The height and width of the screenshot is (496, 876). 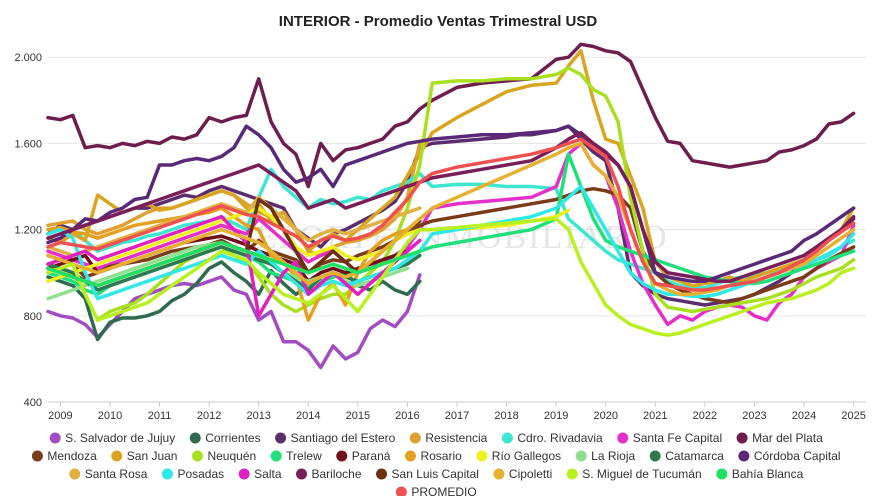 What do you see at coordinates (457, 416) in the screenshot?
I see `x-tick-label: 2017` at bounding box center [457, 416].